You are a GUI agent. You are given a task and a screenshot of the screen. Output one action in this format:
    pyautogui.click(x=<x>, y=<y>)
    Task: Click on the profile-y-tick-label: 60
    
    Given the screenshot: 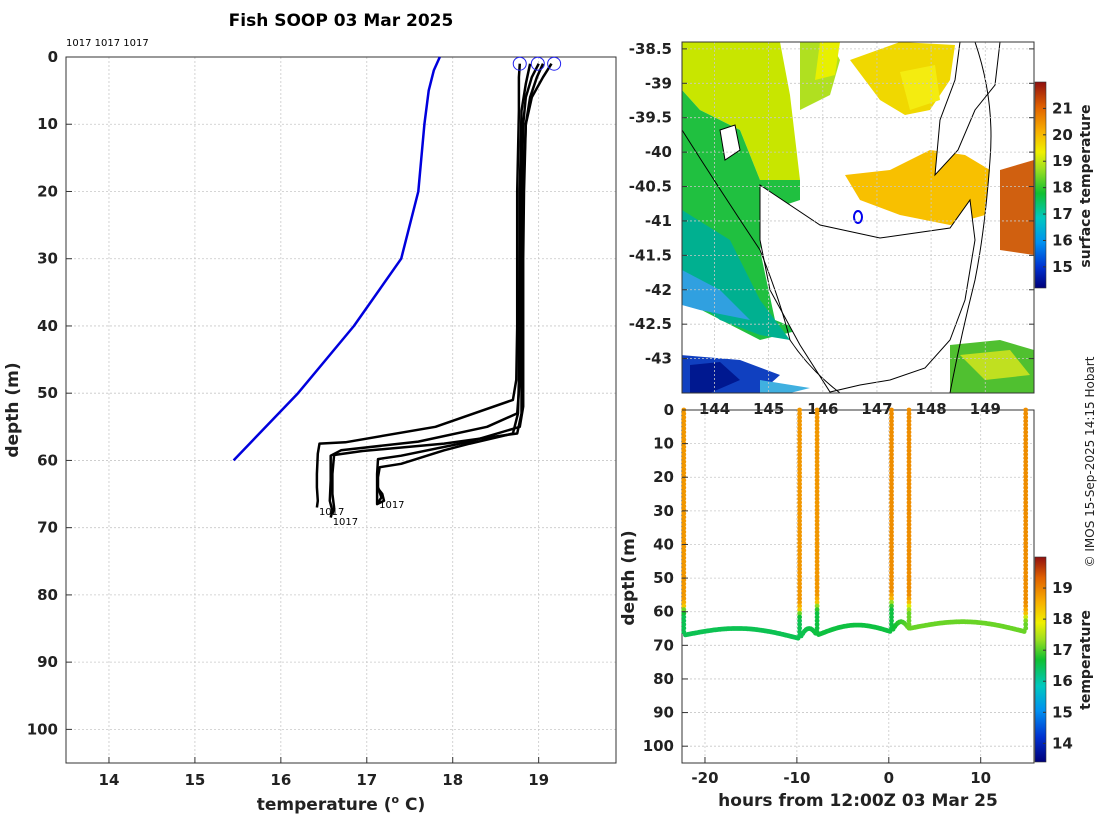 What is the action you would take?
    pyautogui.click(x=47, y=460)
    